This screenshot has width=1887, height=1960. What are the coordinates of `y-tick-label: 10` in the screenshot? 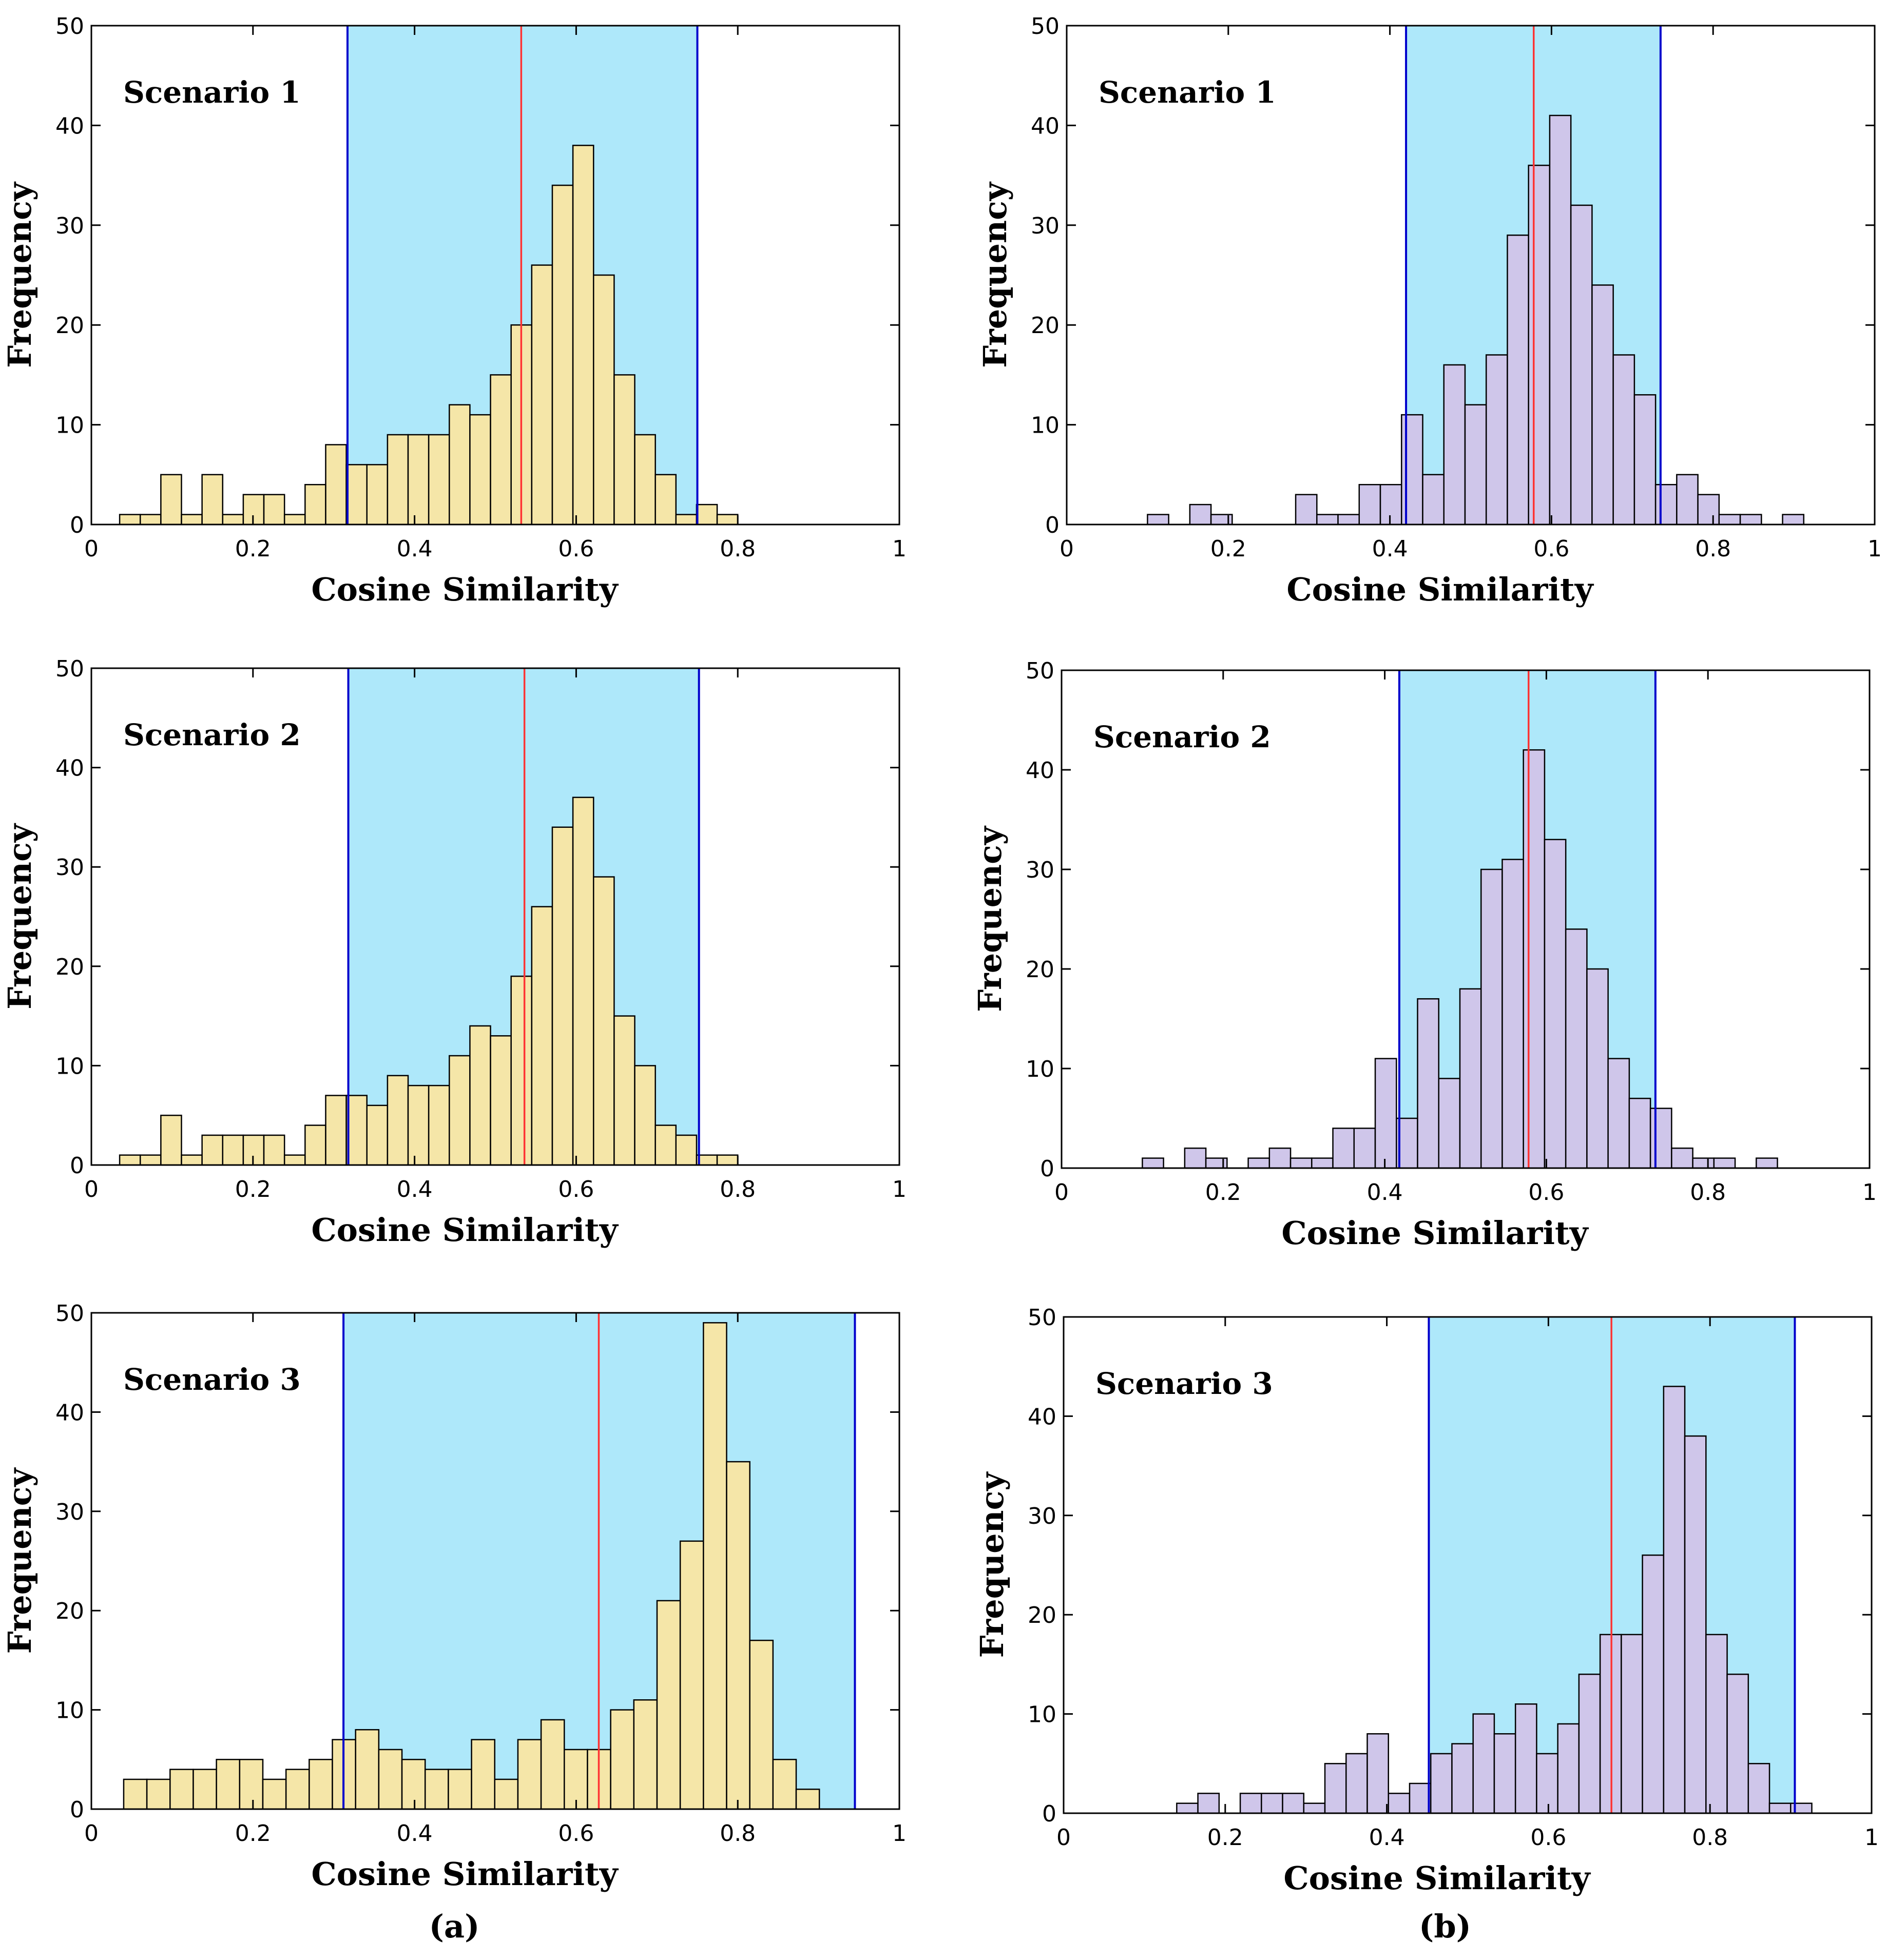 It's located at (1040, 1069).